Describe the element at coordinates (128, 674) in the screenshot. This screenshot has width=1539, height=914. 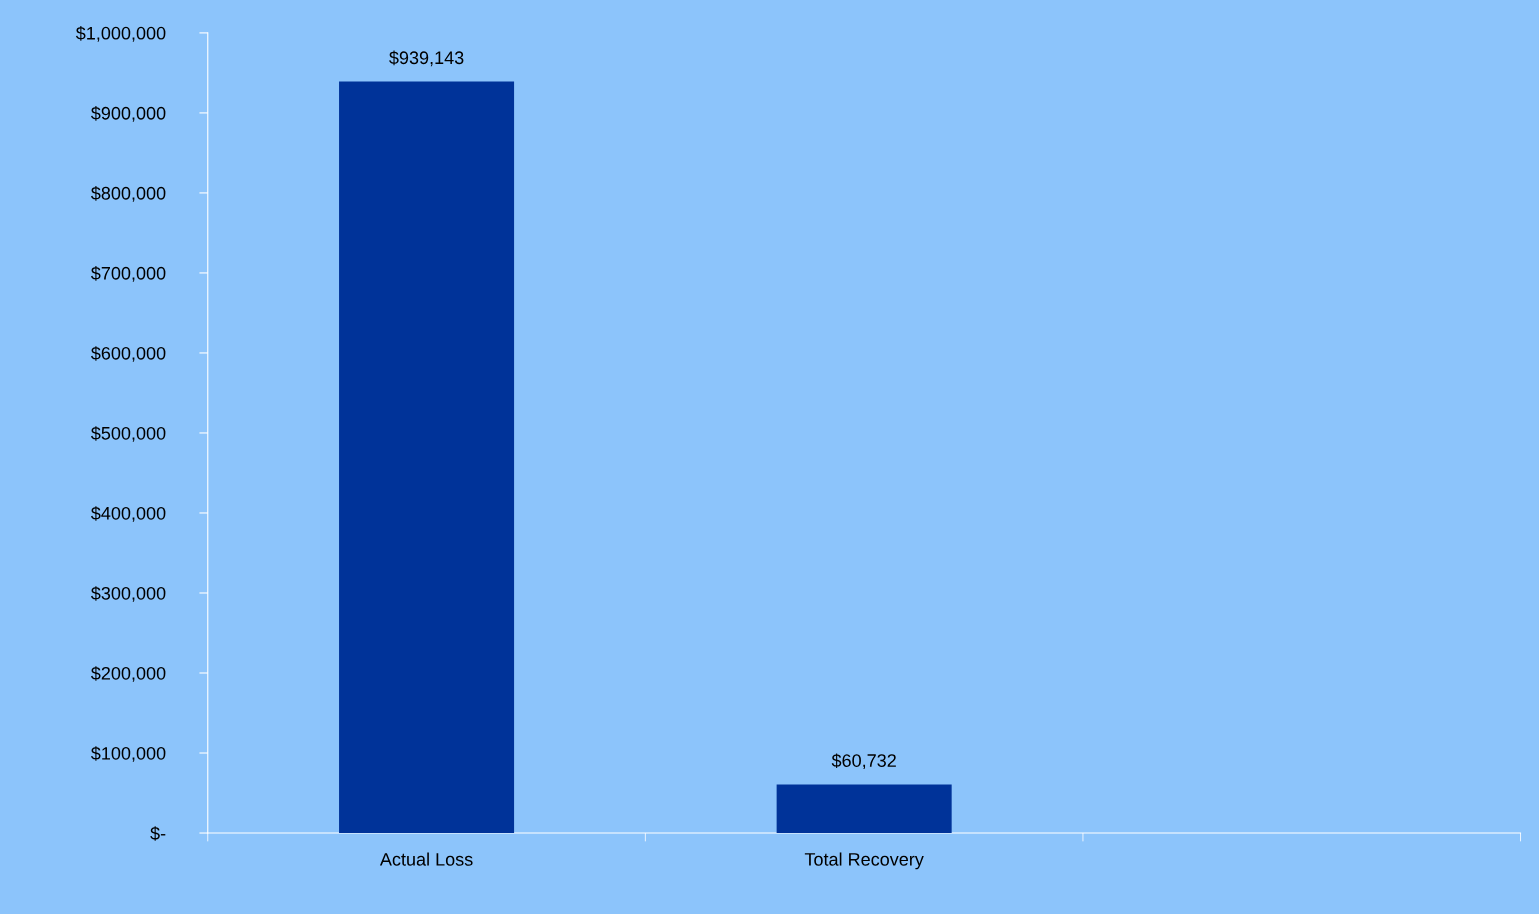
I see `y-tick-label: $200,000` at that location.